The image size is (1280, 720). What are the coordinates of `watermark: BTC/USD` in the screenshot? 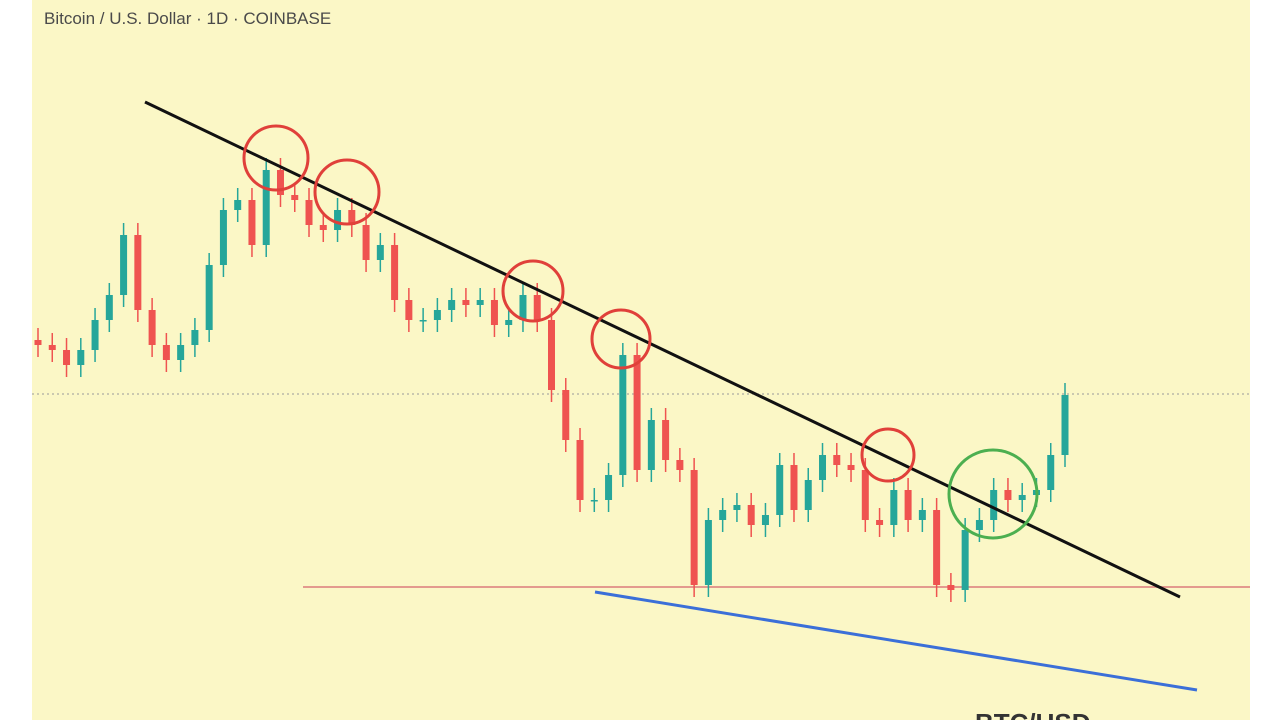 It's located at (1033, 714).